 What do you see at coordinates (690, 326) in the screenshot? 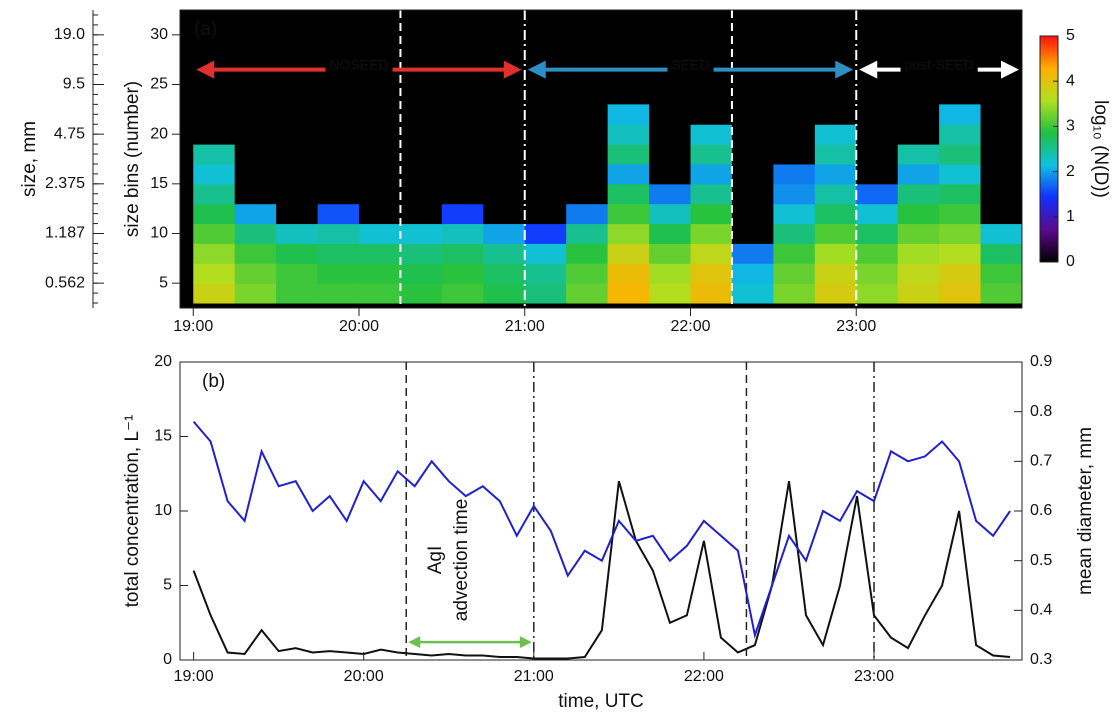
I see `x-tick-label: 22:00` at bounding box center [690, 326].